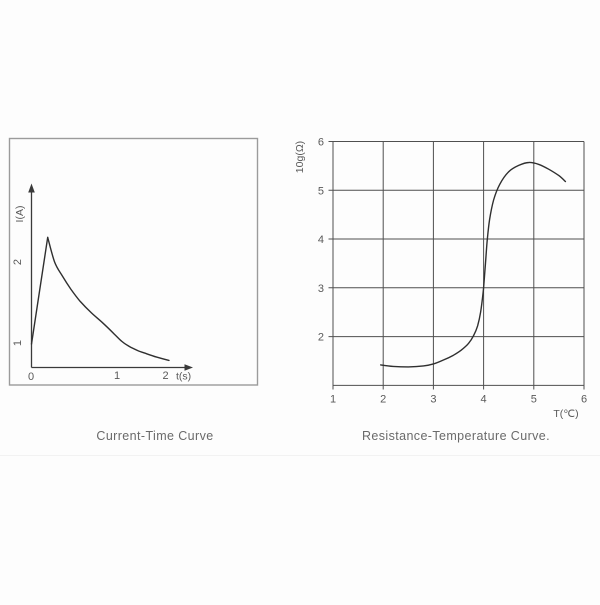 The width and height of the screenshot is (600, 605). Describe the element at coordinates (183, 377) in the screenshot. I see `x-axis-label: t(s)` at that location.